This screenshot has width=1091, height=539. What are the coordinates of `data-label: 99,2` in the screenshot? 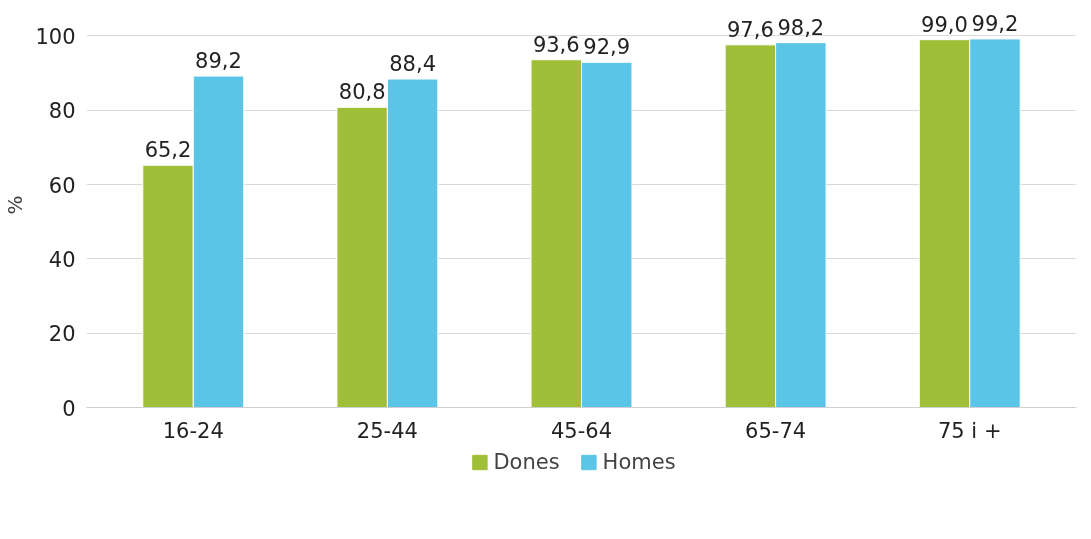 It's located at (995, 23).